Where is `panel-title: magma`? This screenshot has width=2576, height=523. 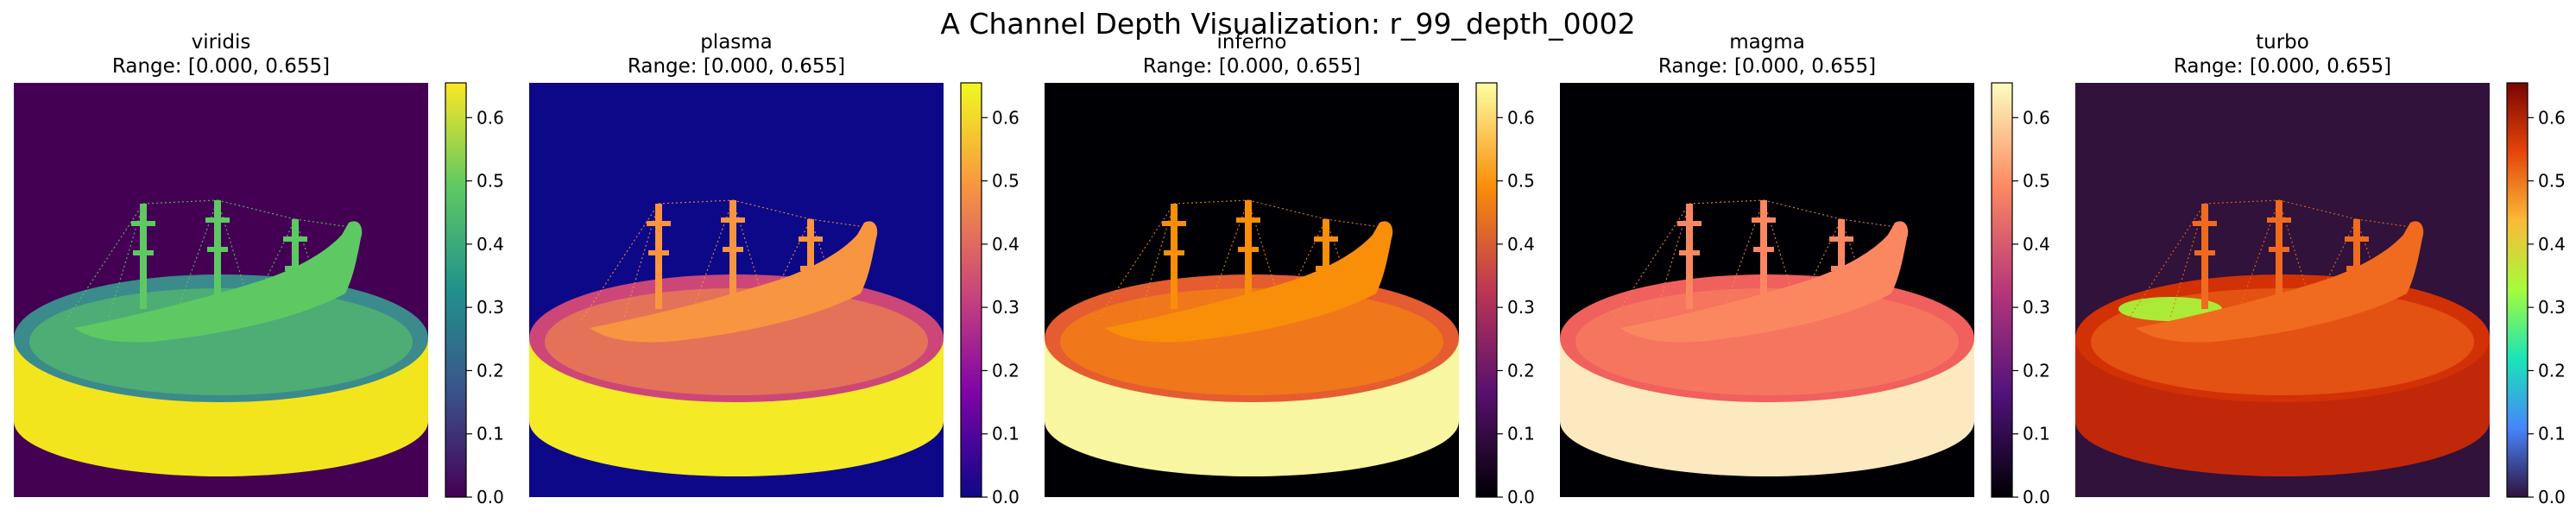
panel-title: magma is located at coordinates (1767, 42).